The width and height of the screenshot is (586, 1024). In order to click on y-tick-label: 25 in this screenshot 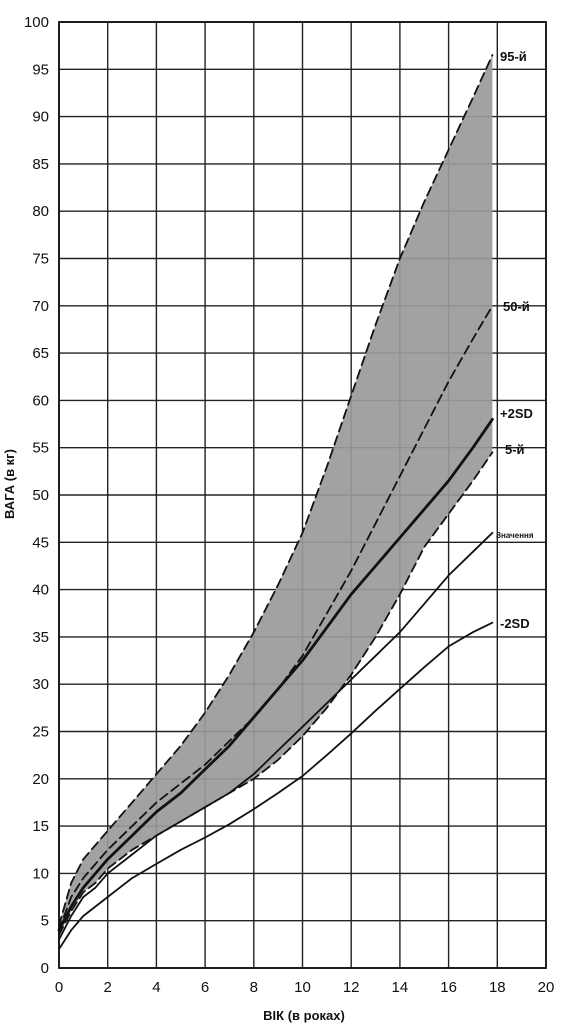, I will do `click(40, 732)`.